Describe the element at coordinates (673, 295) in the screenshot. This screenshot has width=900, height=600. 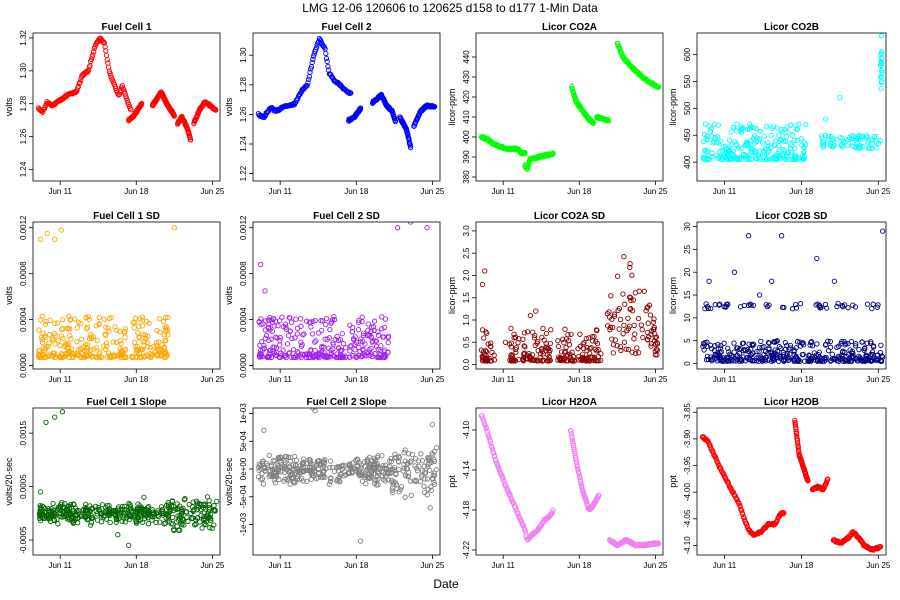
I see `y-axis-label: licor-ppm` at that location.